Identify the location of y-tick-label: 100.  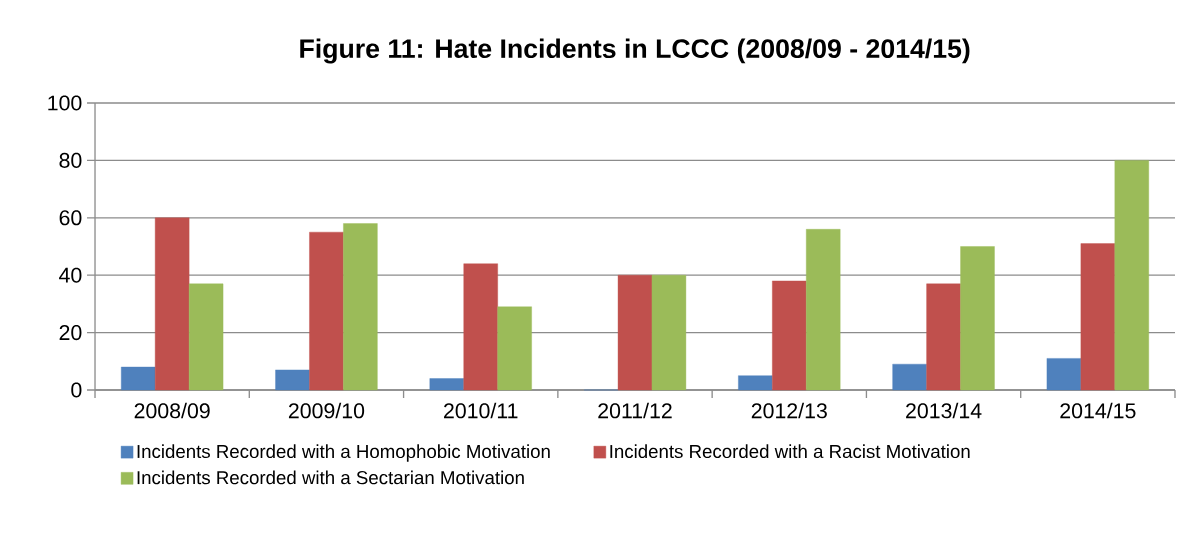
(65, 103).